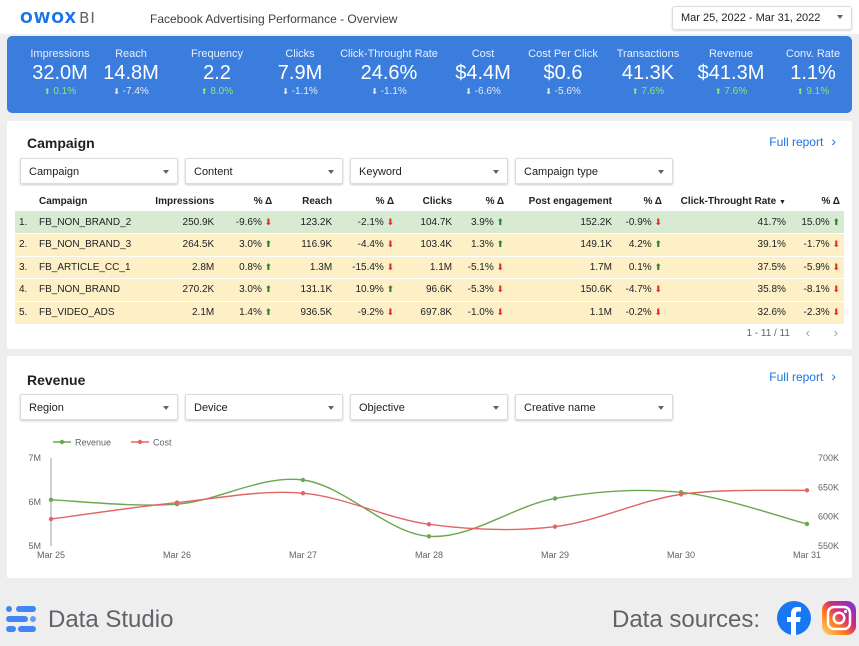 The width and height of the screenshot is (859, 646). Describe the element at coordinates (782, 202) in the screenshot. I see `sort-desc-icon: ▼` at that location.